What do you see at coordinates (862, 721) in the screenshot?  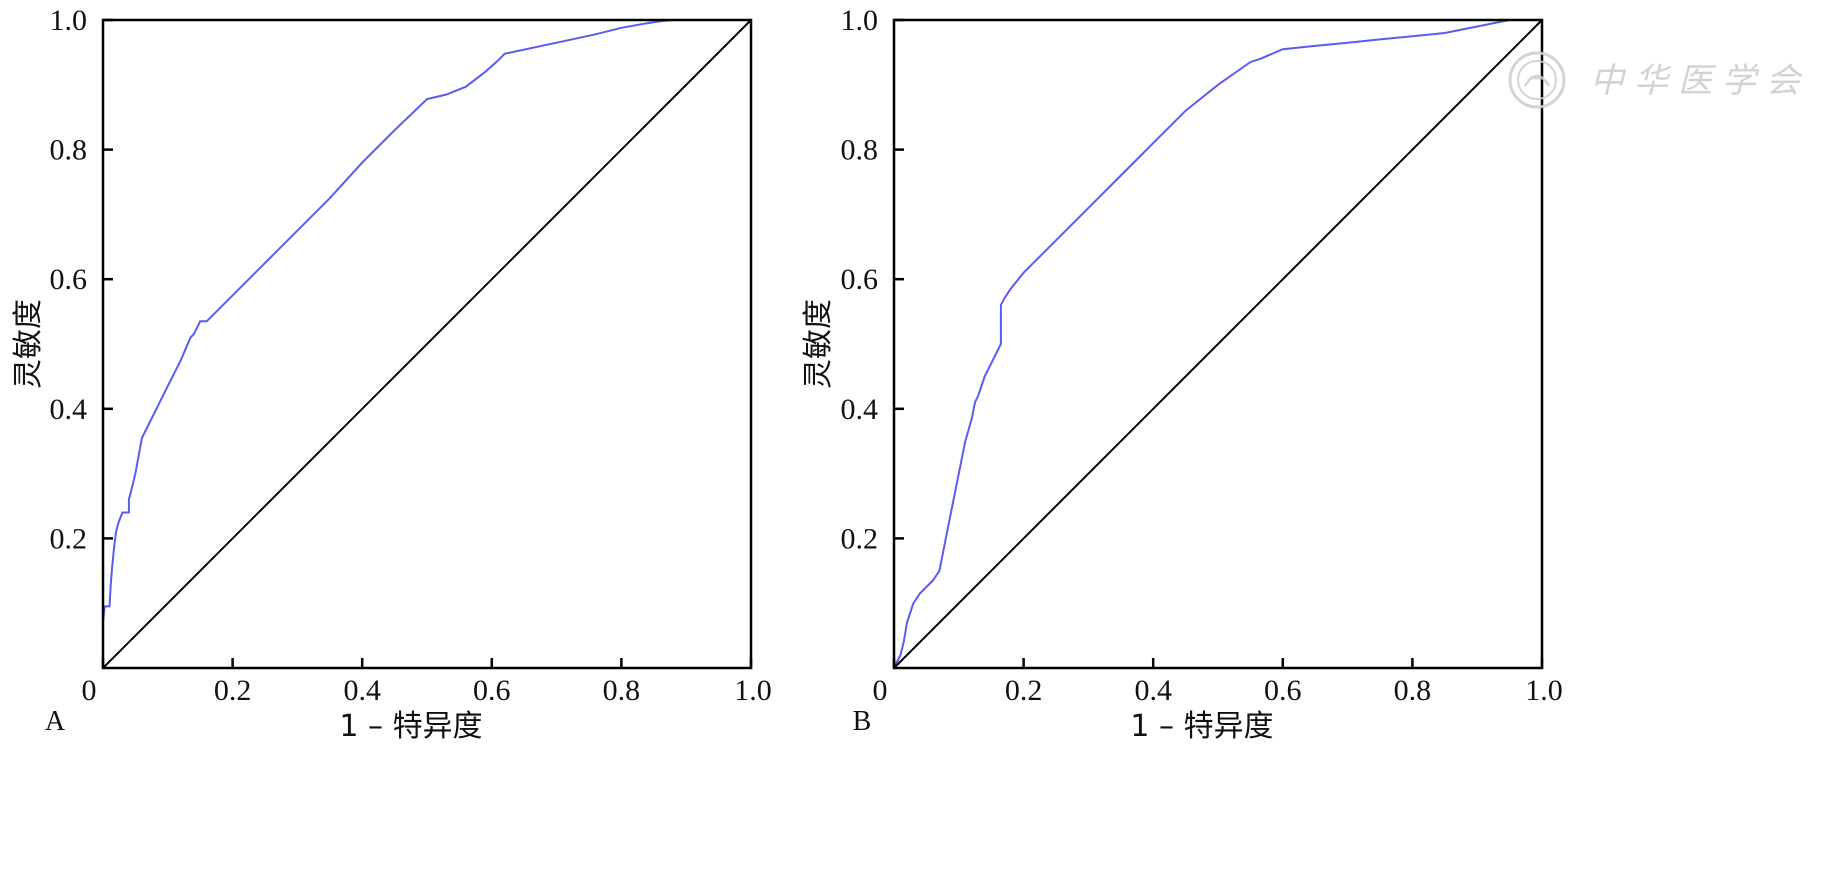 I see `panel-label: B` at bounding box center [862, 721].